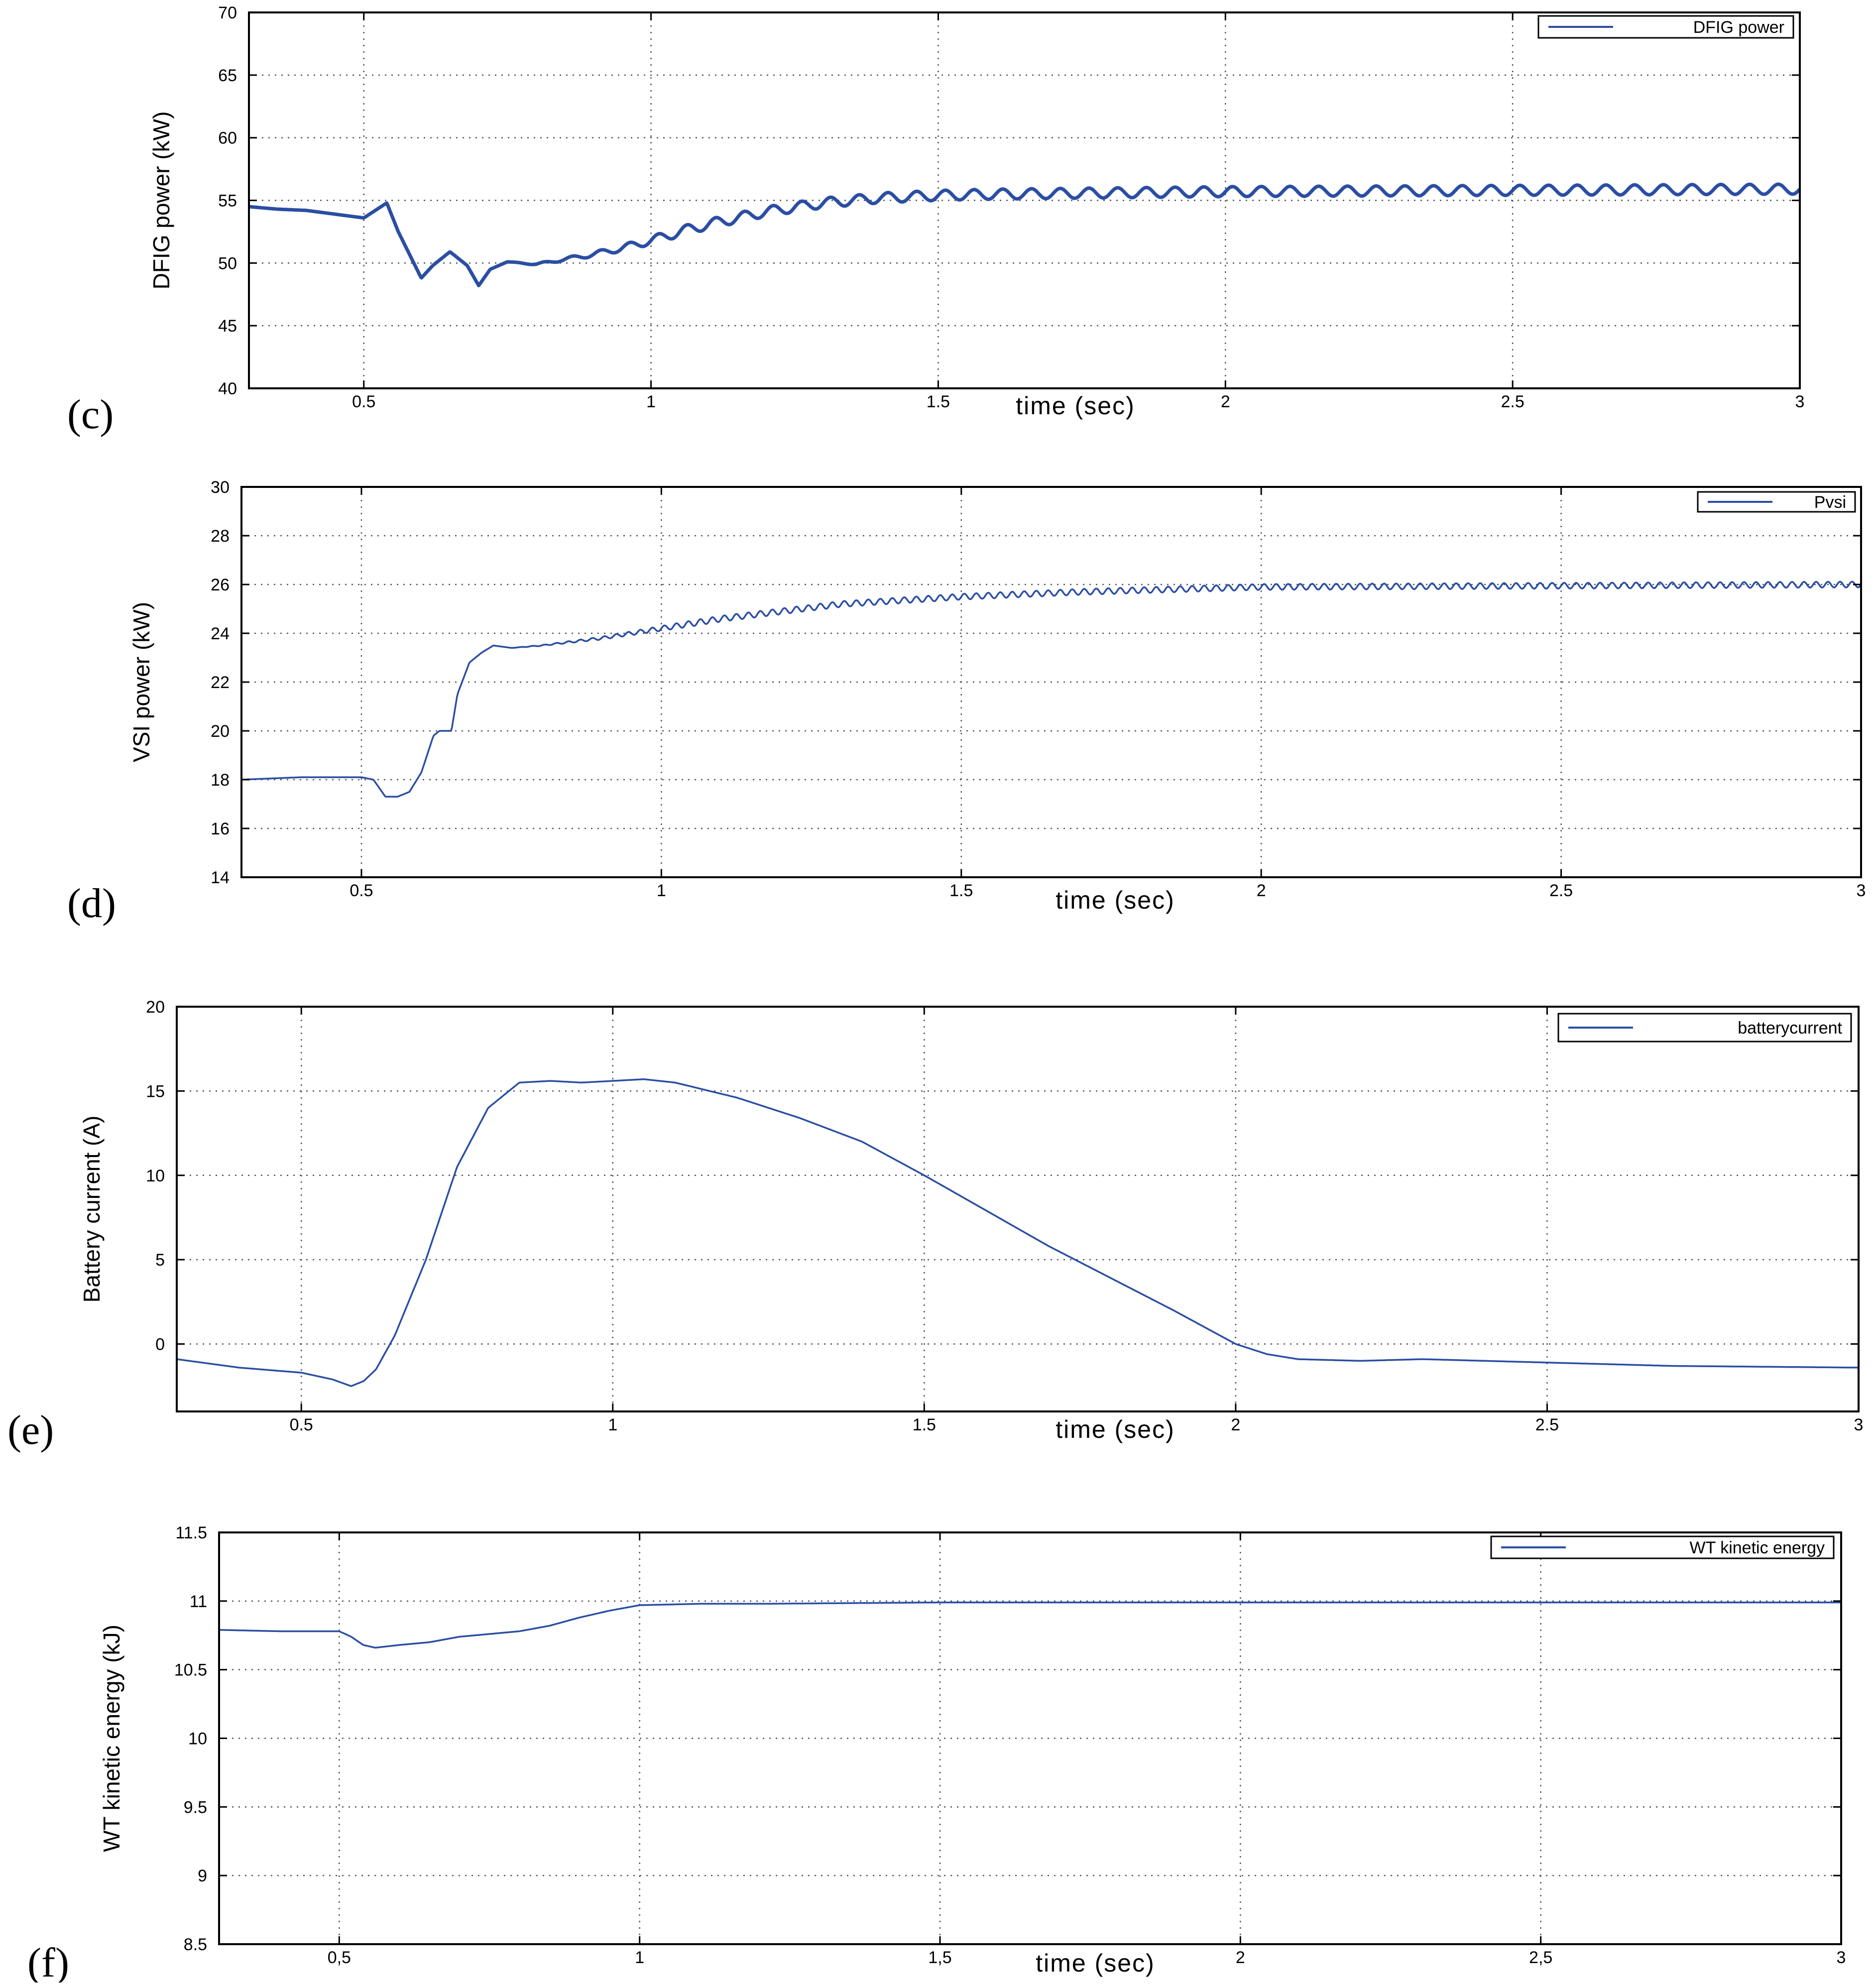 The height and width of the screenshot is (1985, 1876). Describe the element at coordinates (160, 1344) in the screenshot. I see `y-tick-label: 0` at that location.